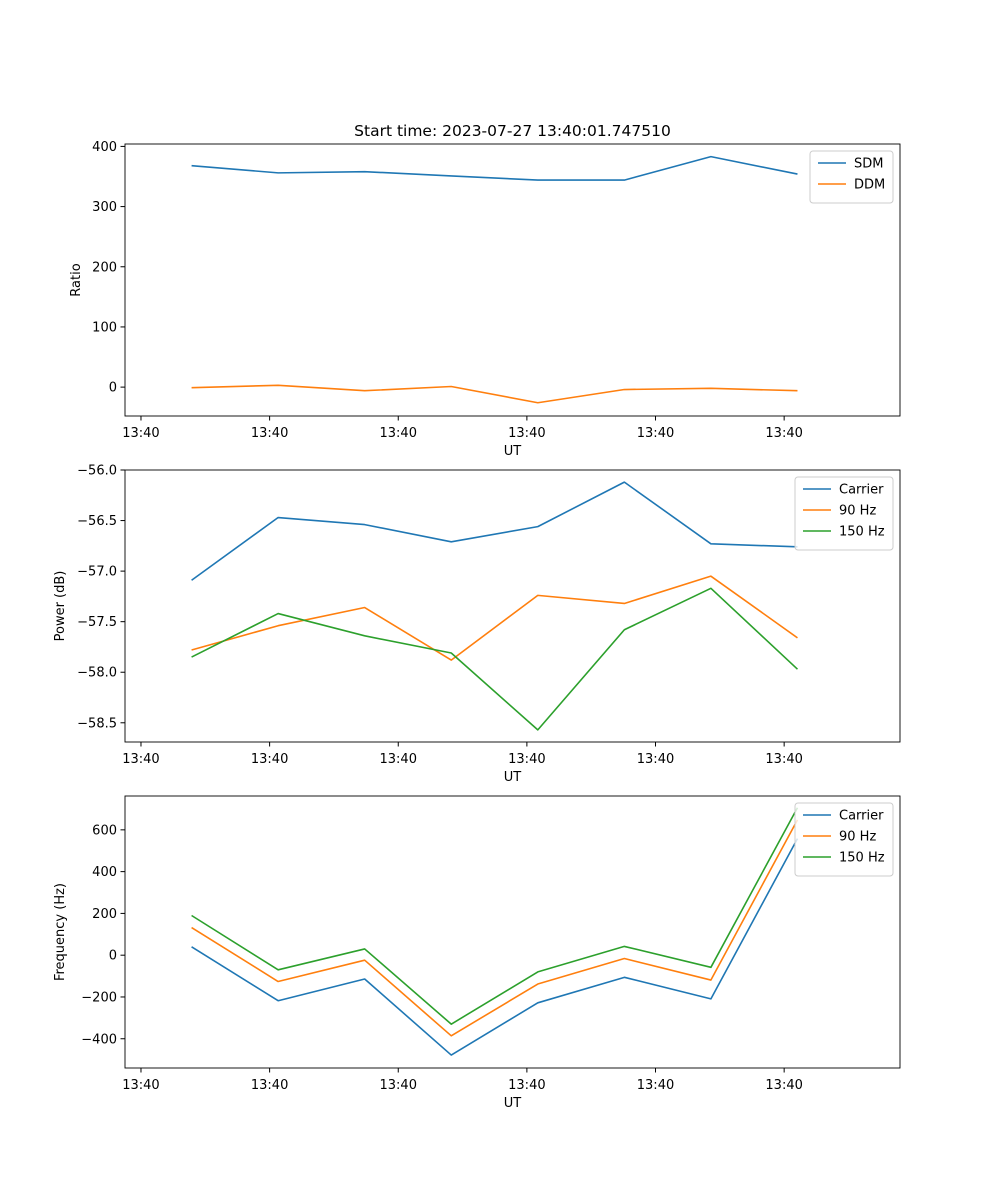 The image size is (1000, 1200). Describe the element at coordinates (104, 207) in the screenshot. I see `y-tick-label: 300` at that location.